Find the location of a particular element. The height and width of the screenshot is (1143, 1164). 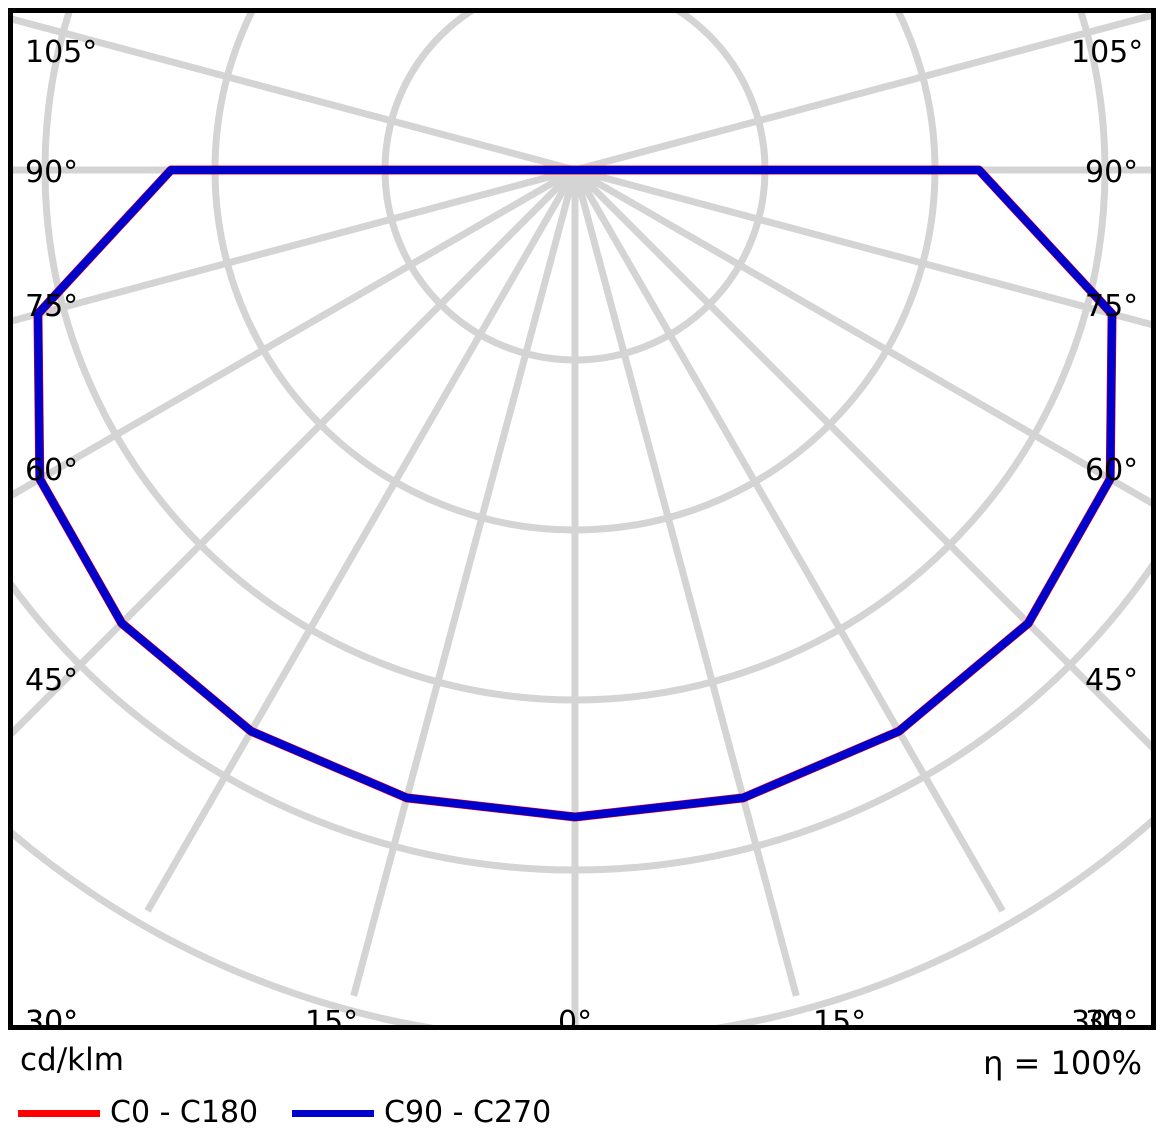

angle-label-right-105: 105° is located at coordinates (1107, 52).